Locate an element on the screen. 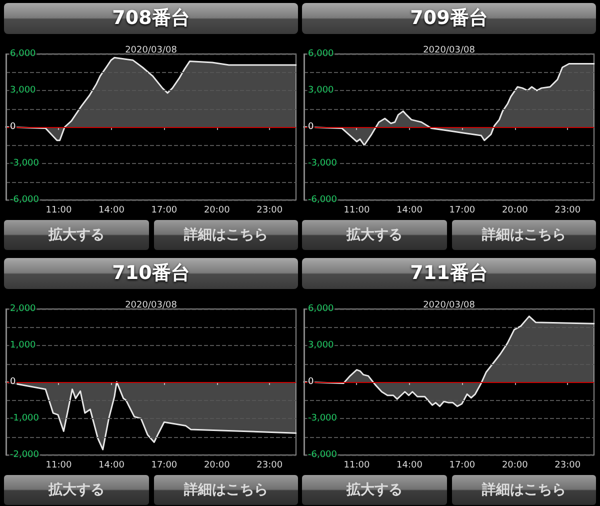 Image resolution: width=600 pixels, height=506 pixels. y-tick-label: -2,000 is located at coordinates (25, 455).